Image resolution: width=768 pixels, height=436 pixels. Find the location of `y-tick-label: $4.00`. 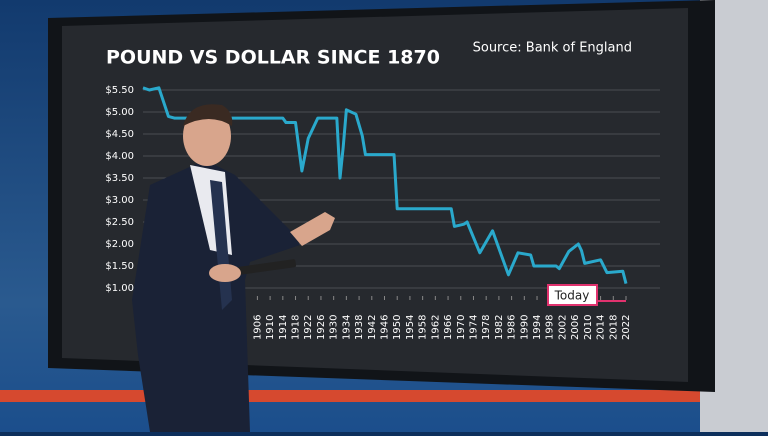

y-tick-label: $4.00 is located at coordinates (119, 156).